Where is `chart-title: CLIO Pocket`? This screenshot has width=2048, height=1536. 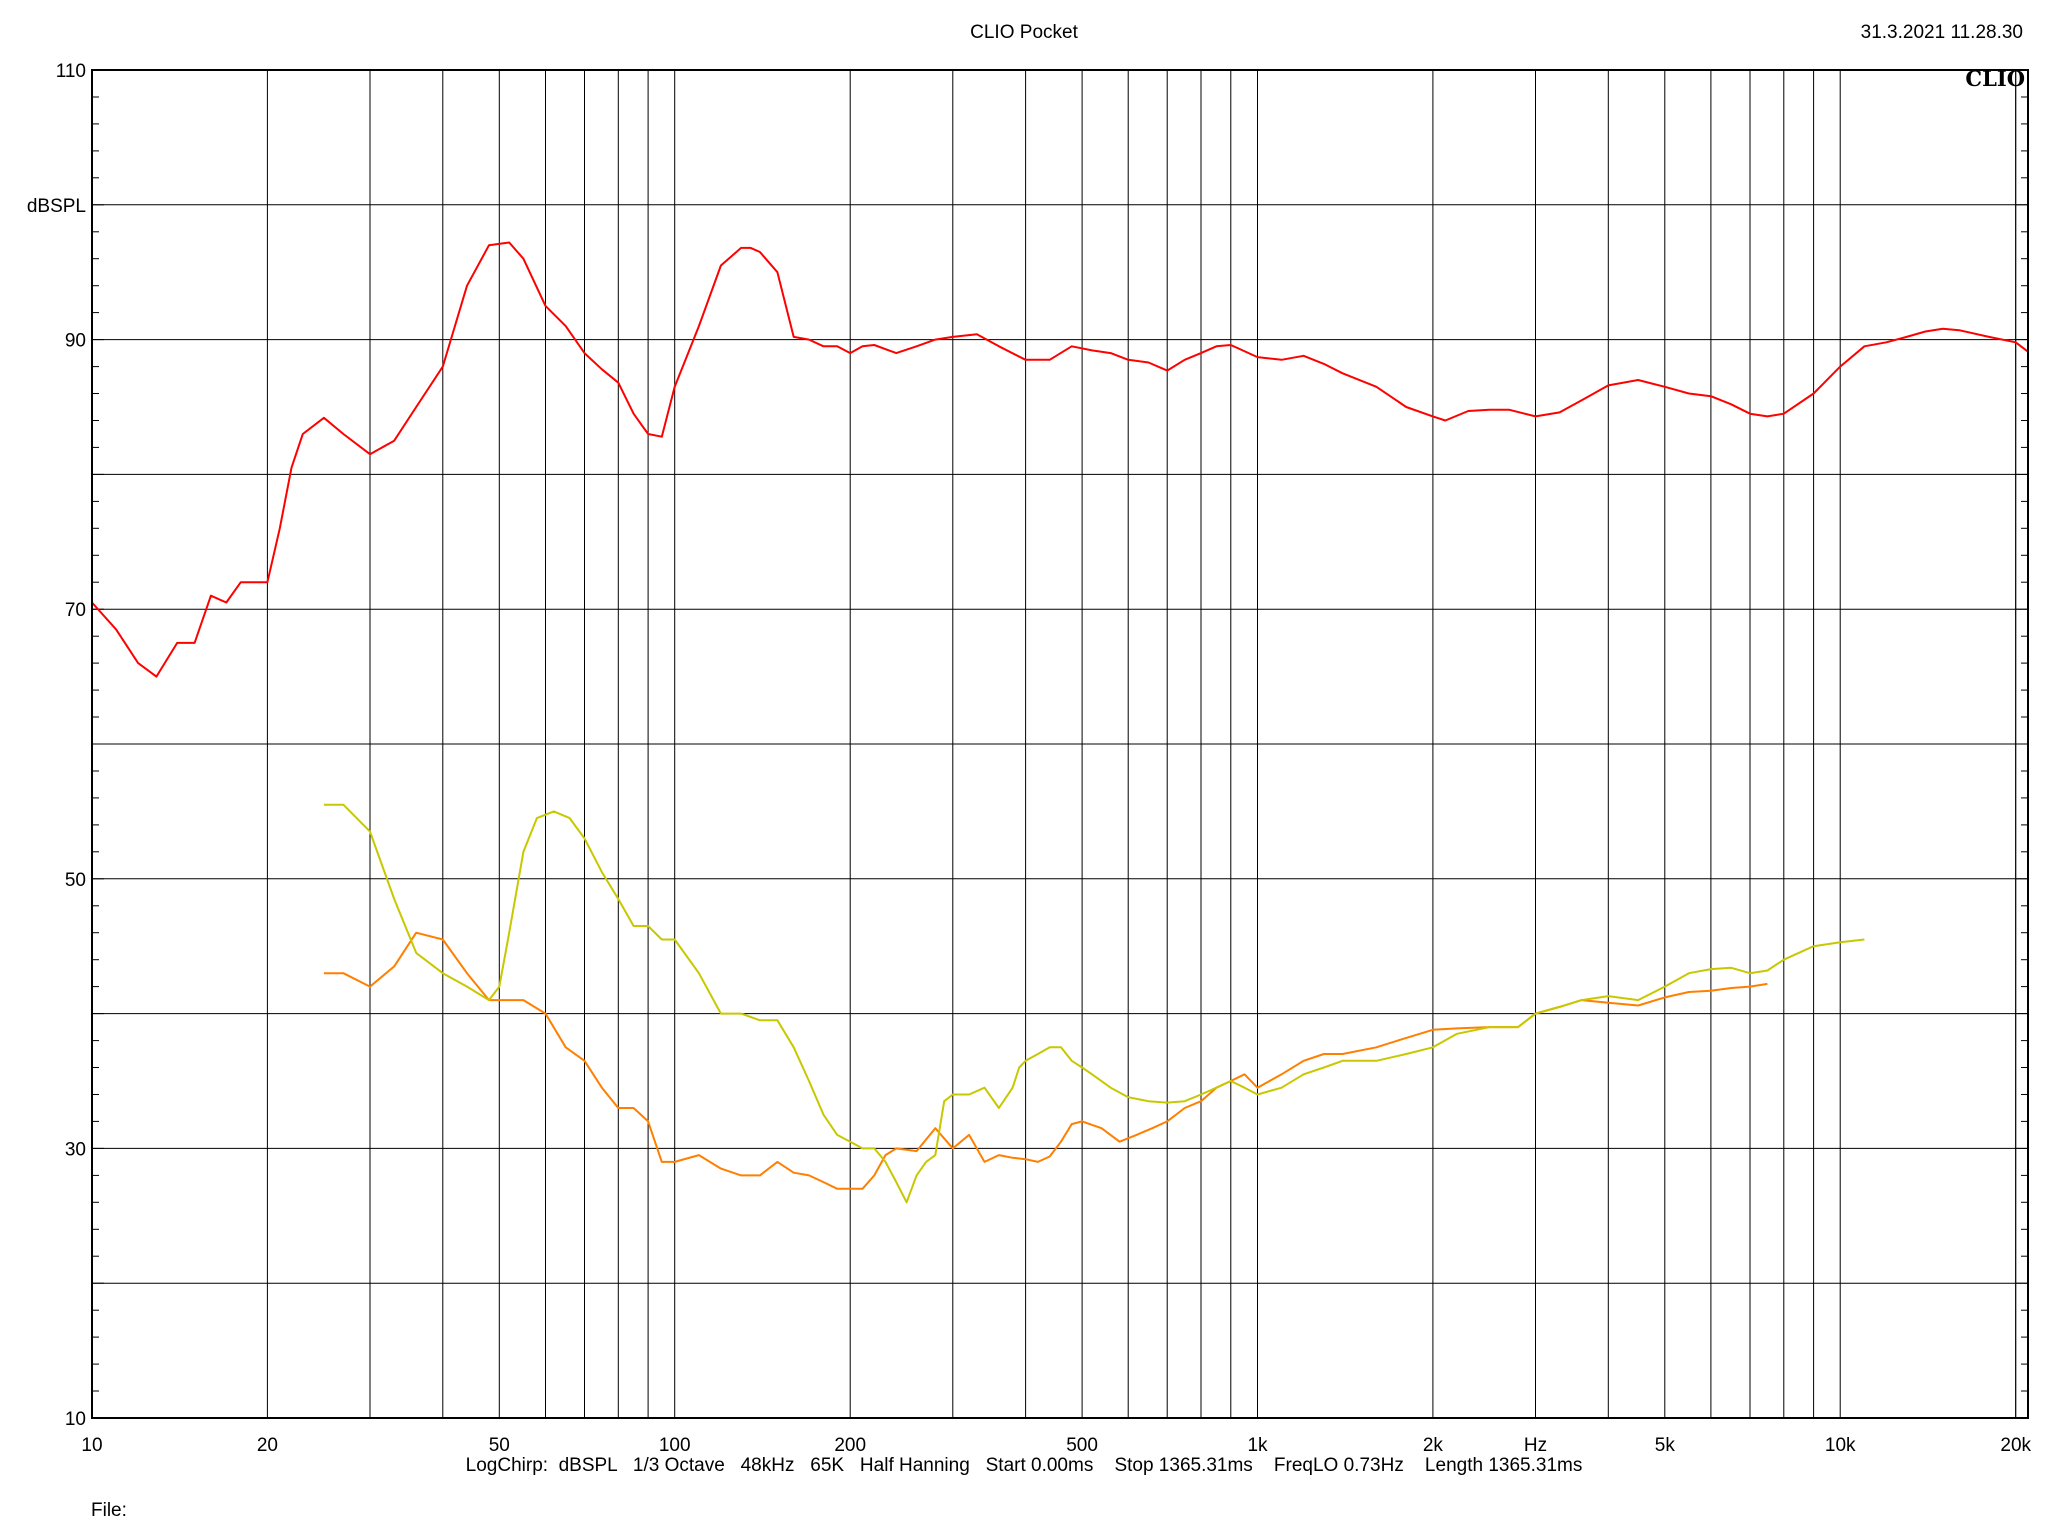 chart-title: CLIO Pocket is located at coordinates (1024, 32).